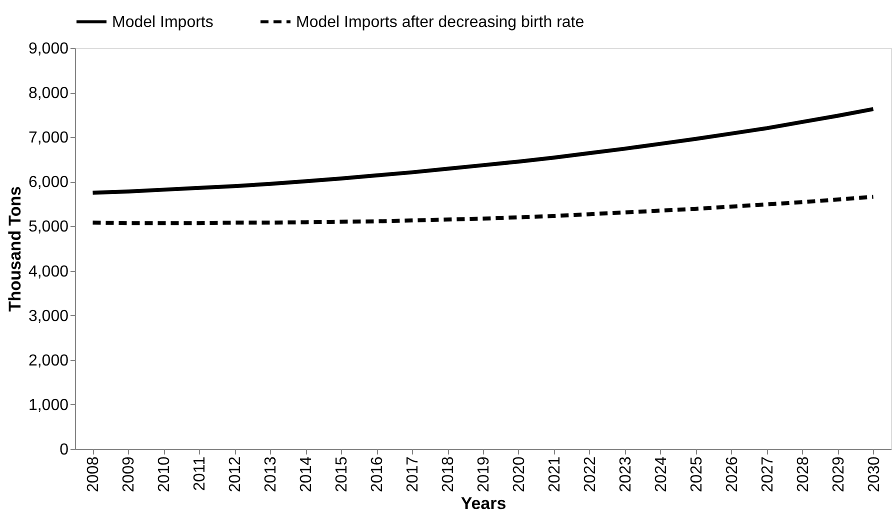 This screenshot has height=517, width=896. What do you see at coordinates (93, 474) in the screenshot?
I see `x-tick-label: 2008` at bounding box center [93, 474].